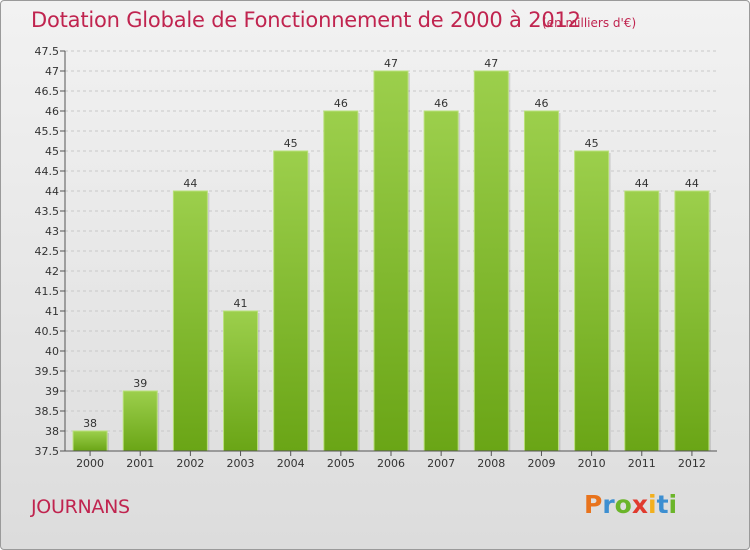 The width and height of the screenshot is (750, 550). I want to click on y-tick-label: 42, so click(52, 271).